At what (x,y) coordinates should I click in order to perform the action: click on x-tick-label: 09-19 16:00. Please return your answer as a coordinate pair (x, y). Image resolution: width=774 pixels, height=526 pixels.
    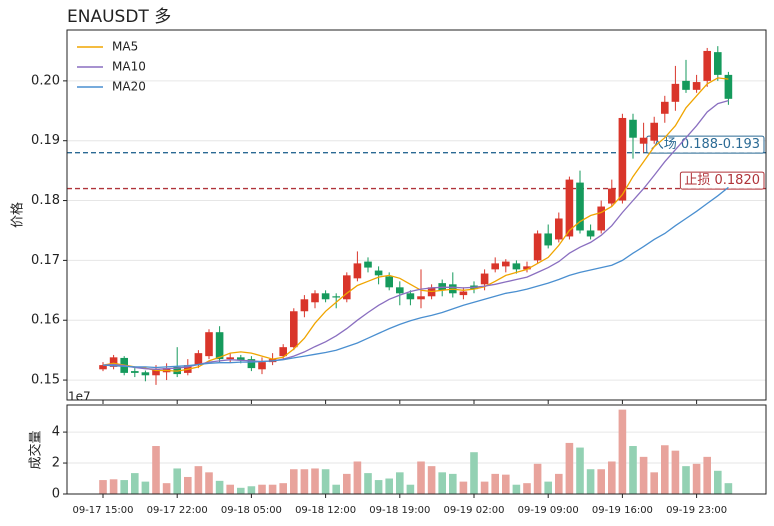
    Looking at the image, I should click on (622, 510).